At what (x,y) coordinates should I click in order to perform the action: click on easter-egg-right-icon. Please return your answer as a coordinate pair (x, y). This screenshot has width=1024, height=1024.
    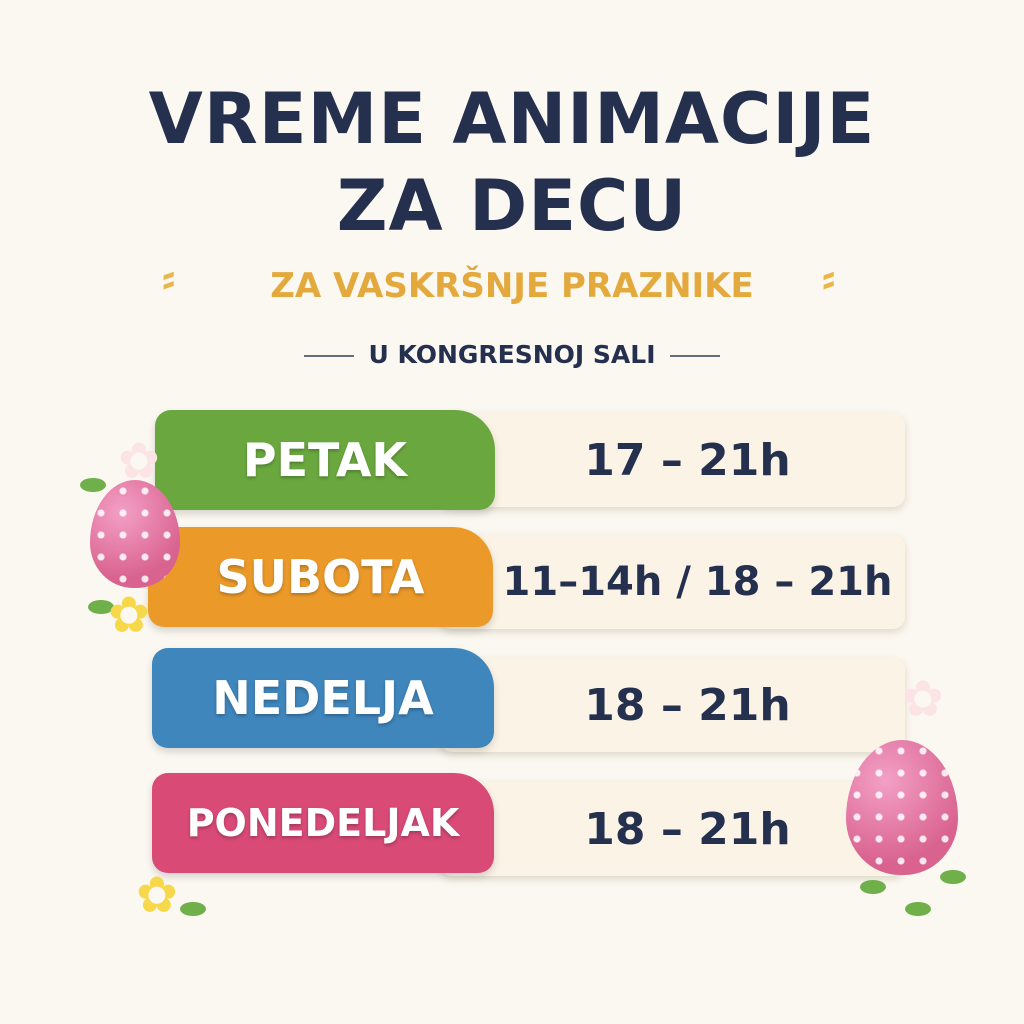
    Looking at the image, I should click on (902, 807).